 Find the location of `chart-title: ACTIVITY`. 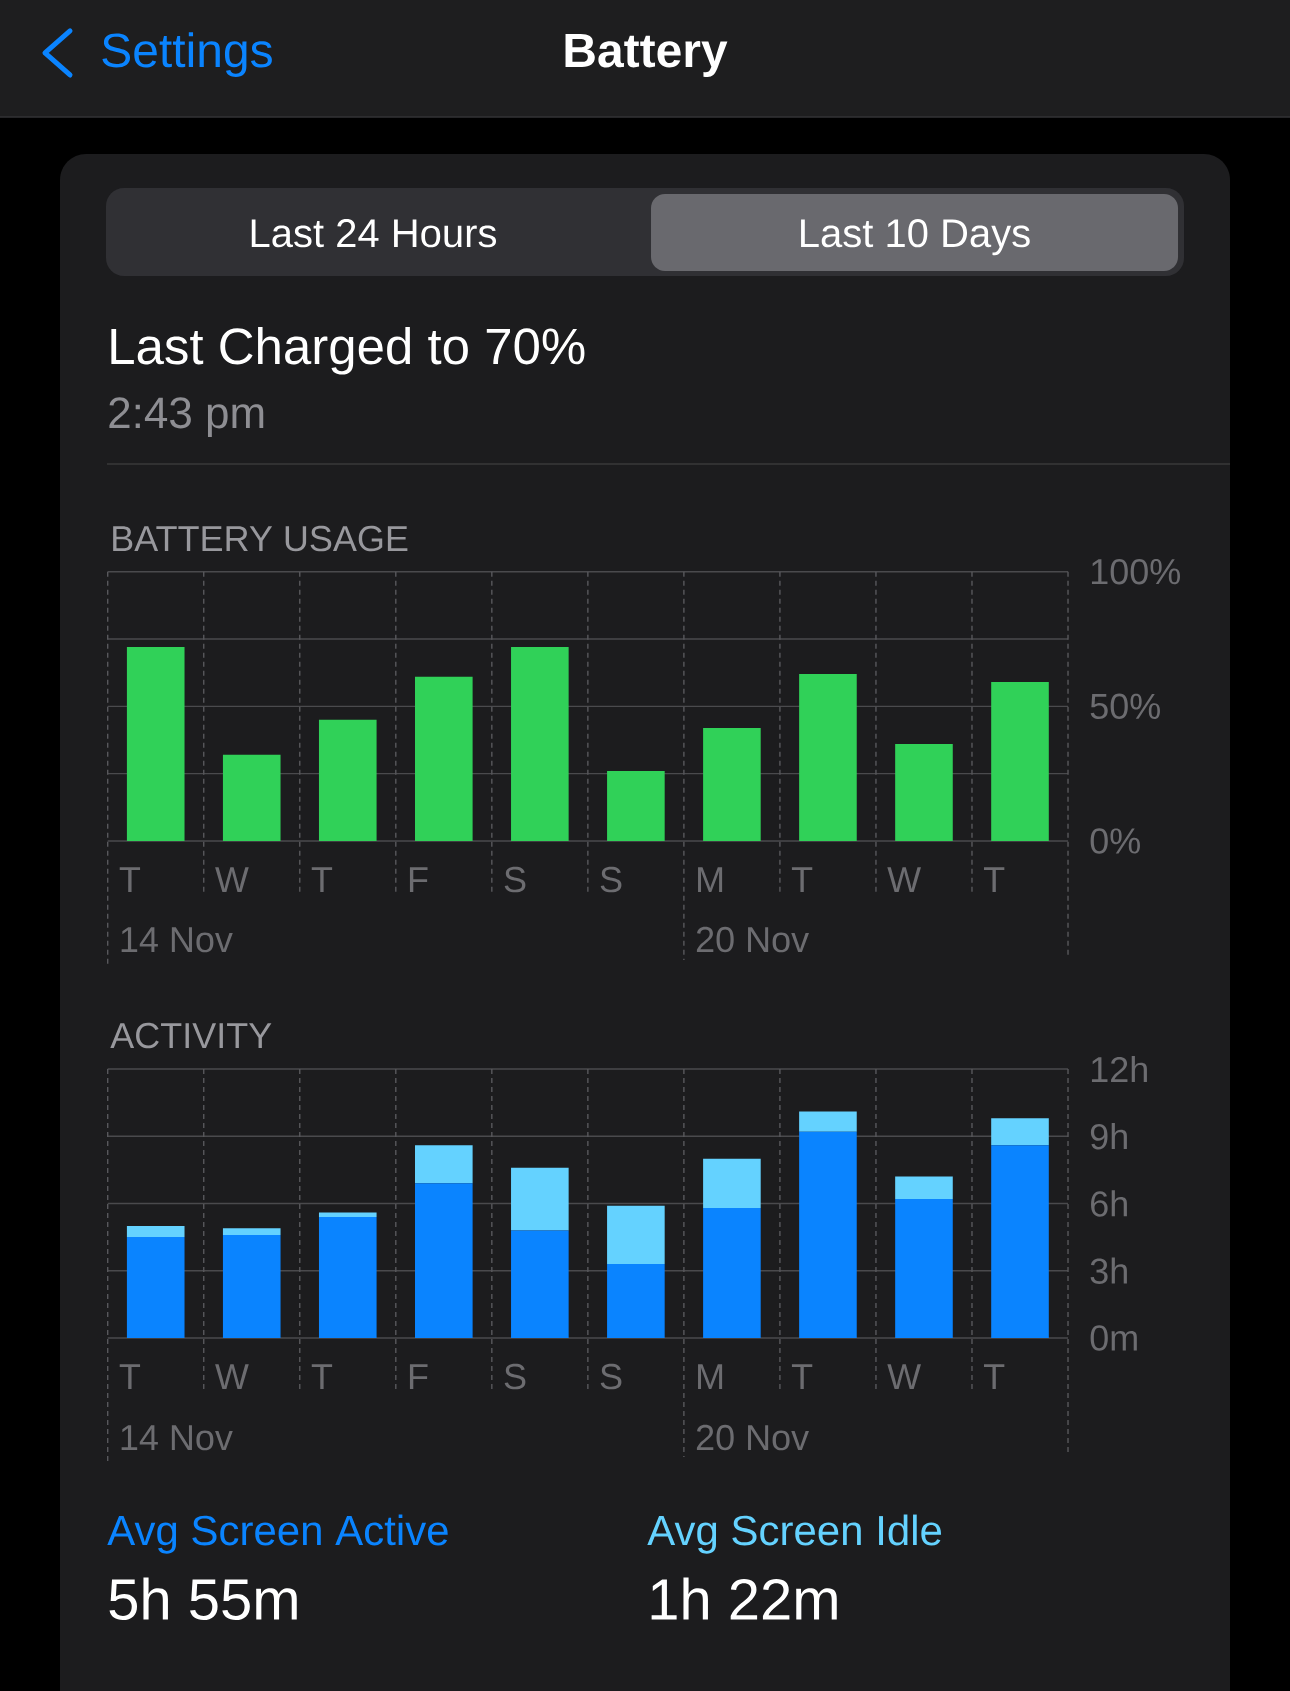

chart-title: ACTIVITY is located at coordinates (191, 1035).